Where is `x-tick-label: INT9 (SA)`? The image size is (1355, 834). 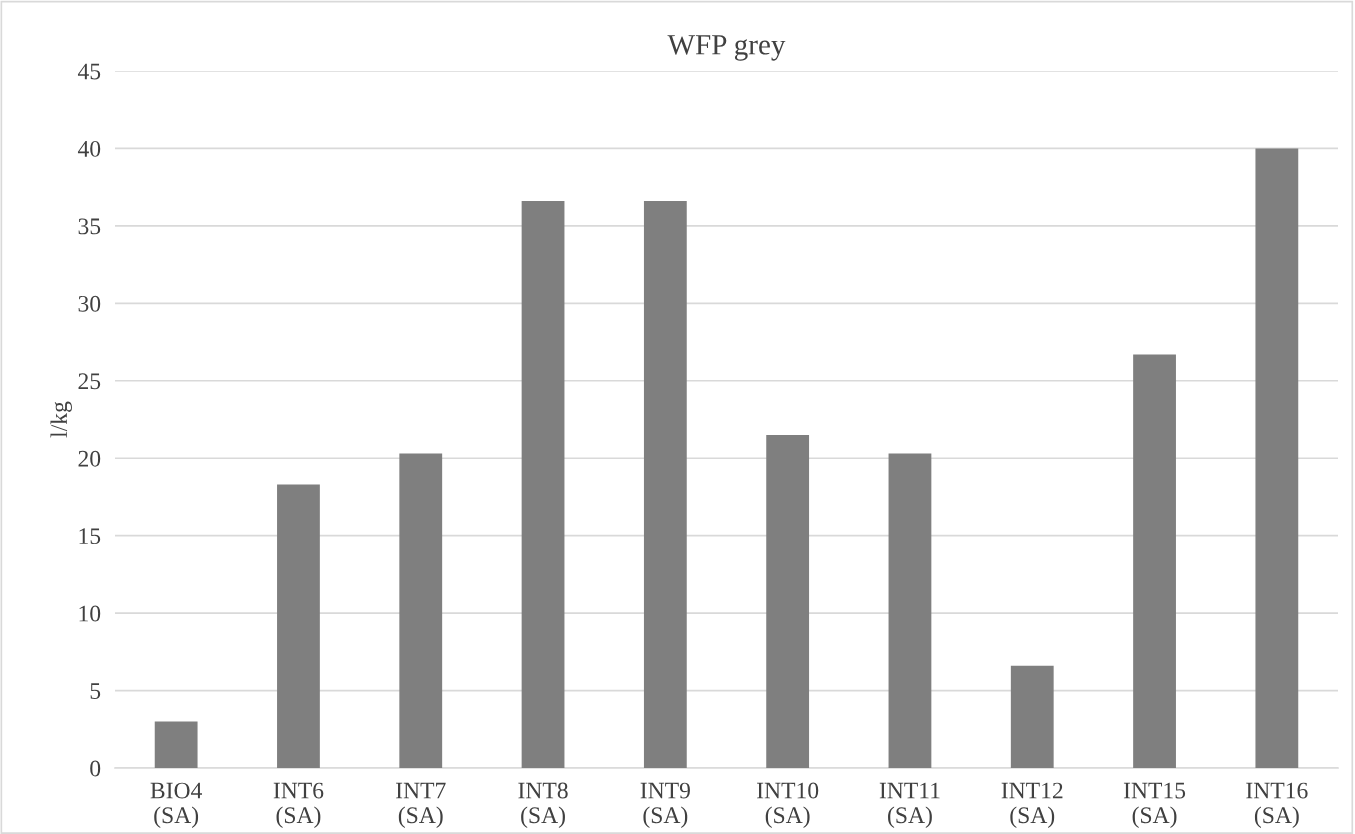
x-tick-label: INT9 (SA) is located at coordinates (665, 805).